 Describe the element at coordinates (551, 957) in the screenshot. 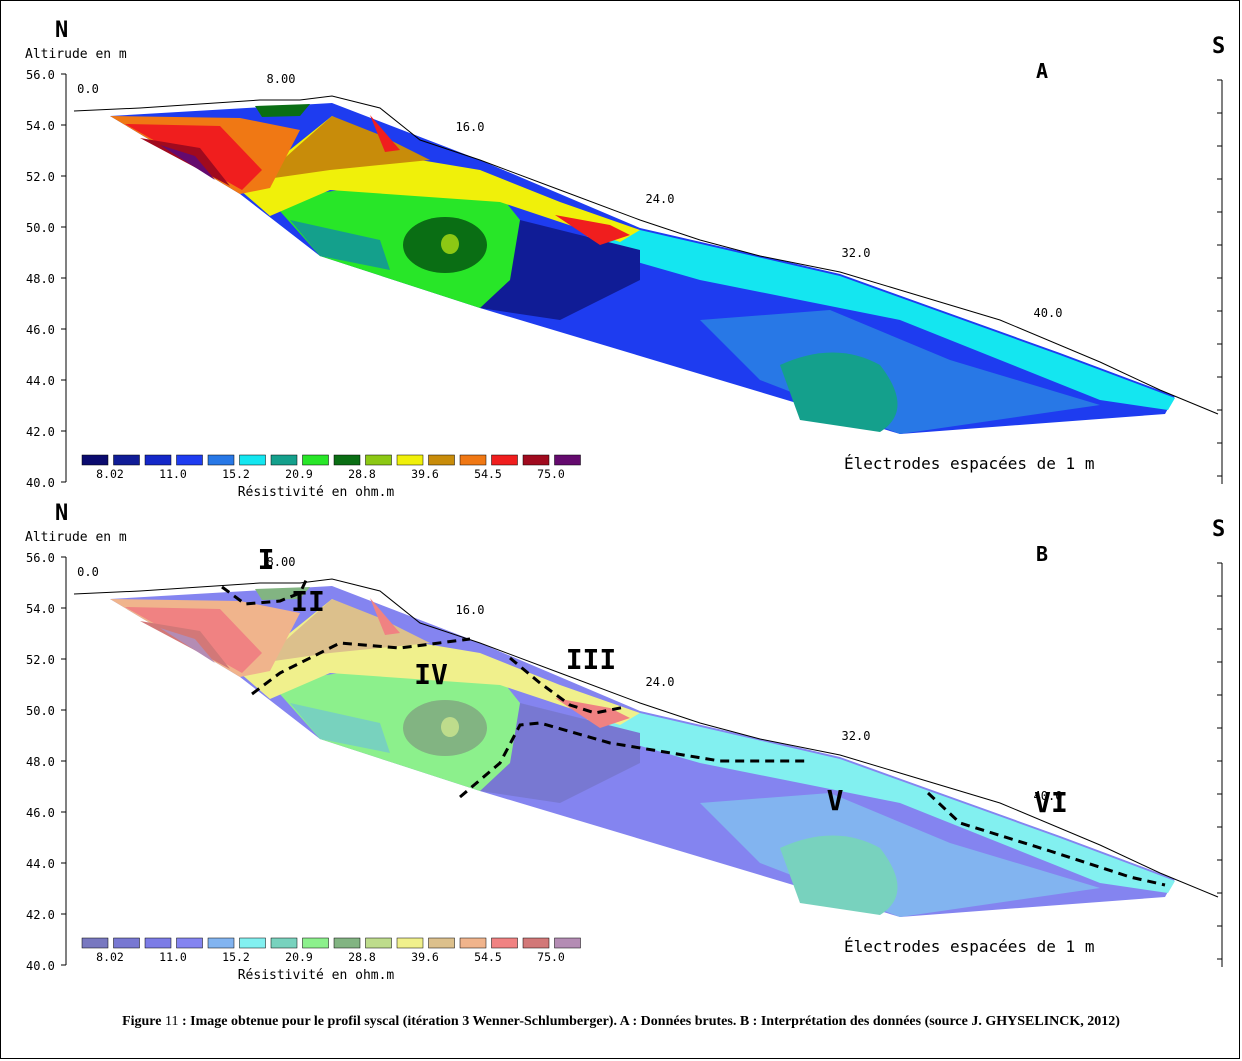

I see `legend-value: 75.0` at that location.